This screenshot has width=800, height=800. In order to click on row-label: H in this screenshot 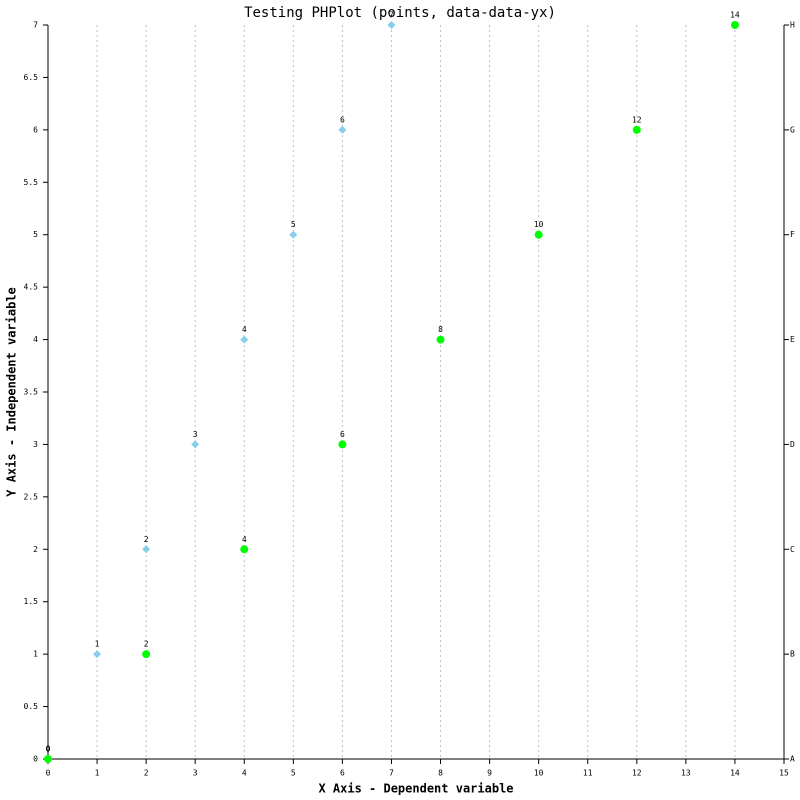, I will do `click(792, 25)`.